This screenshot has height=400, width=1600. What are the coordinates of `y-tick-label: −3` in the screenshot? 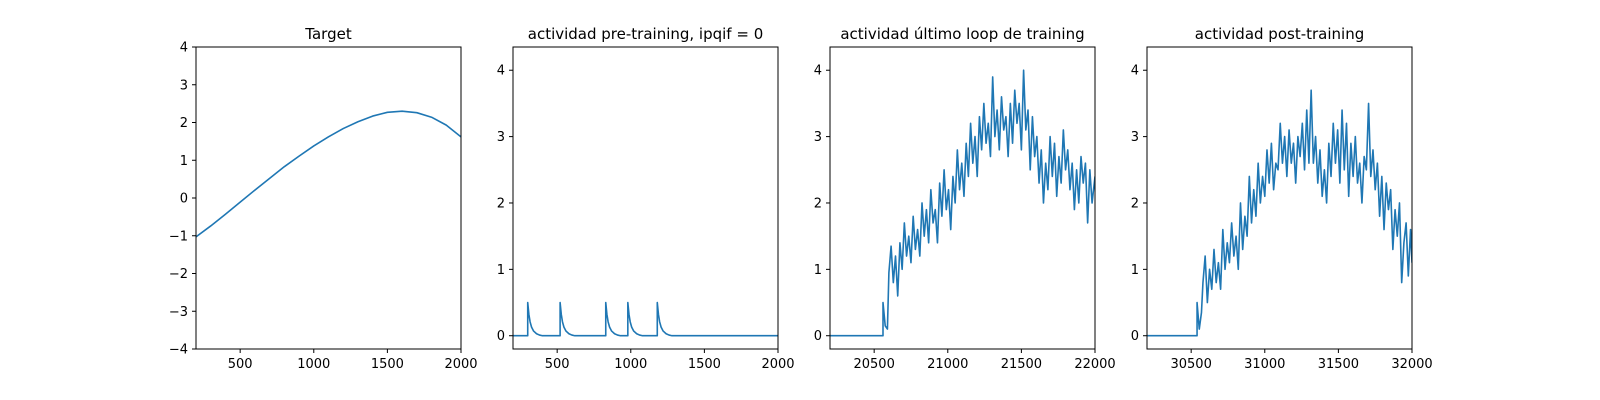 It's located at (178, 312).